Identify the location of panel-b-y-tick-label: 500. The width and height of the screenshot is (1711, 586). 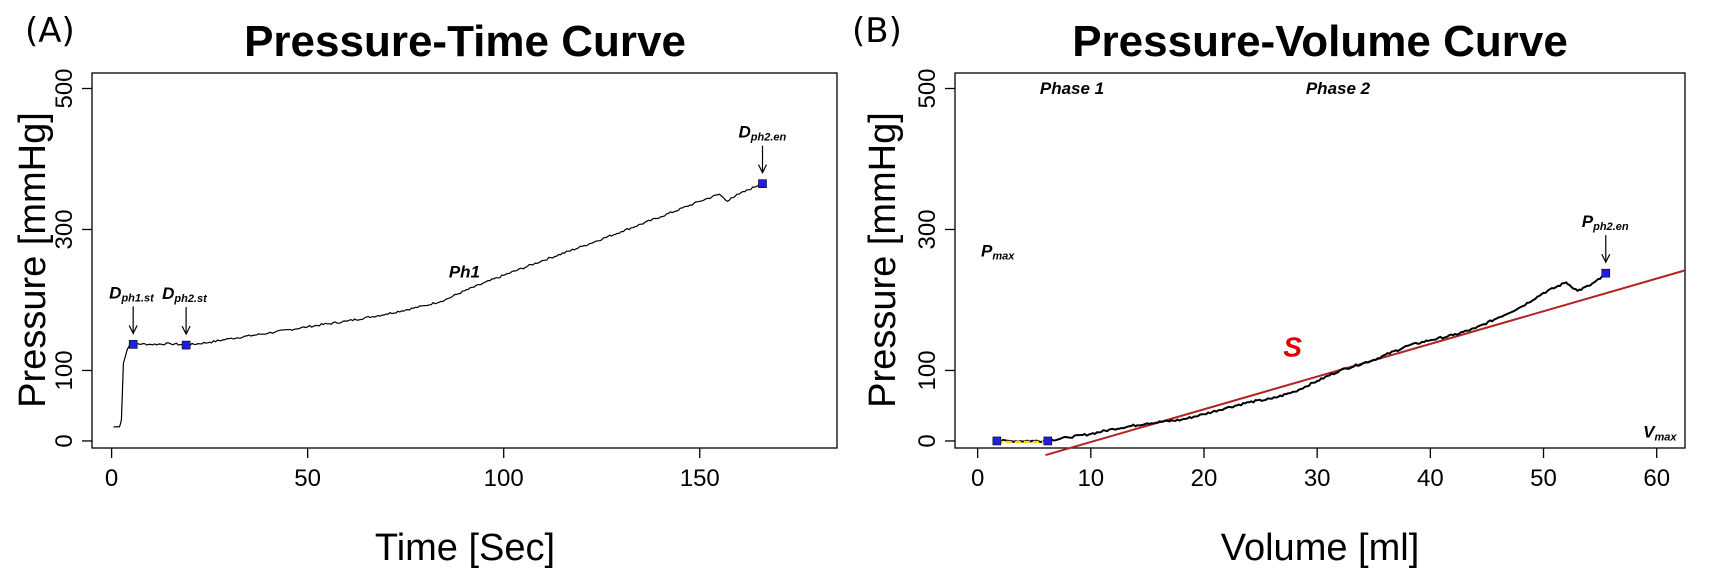
(927, 88).